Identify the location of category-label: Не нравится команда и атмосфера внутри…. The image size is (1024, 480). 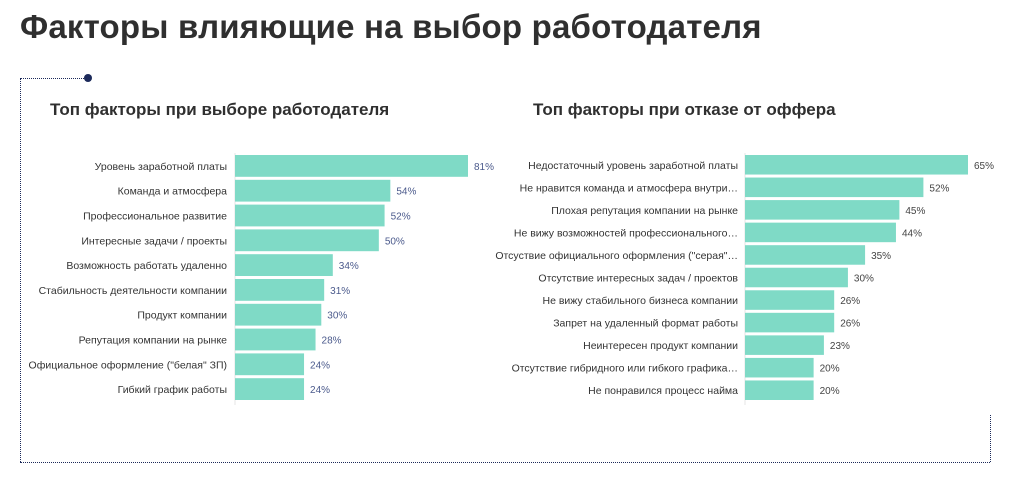
(629, 188).